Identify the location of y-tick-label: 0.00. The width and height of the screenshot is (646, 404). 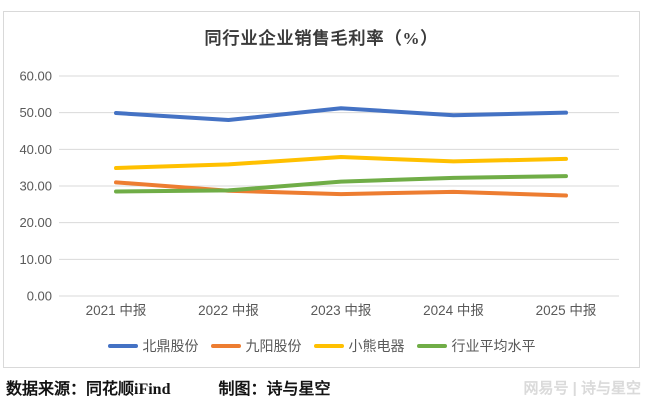
(39, 296).